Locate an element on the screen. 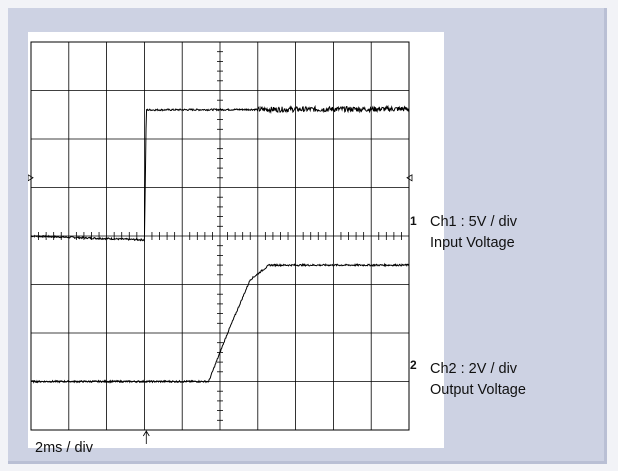 The image size is (618, 471). ch1-marker: 1 is located at coordinates (413, 221).